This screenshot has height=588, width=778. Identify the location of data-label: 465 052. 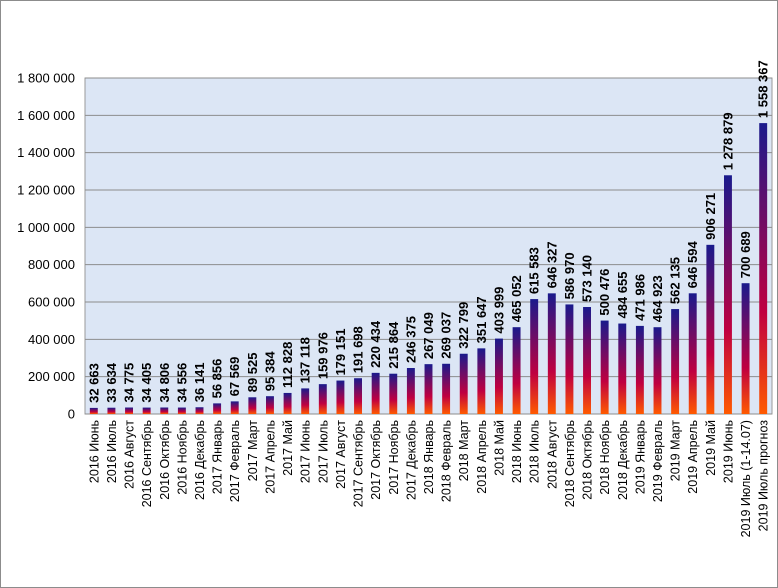
(516, 298).